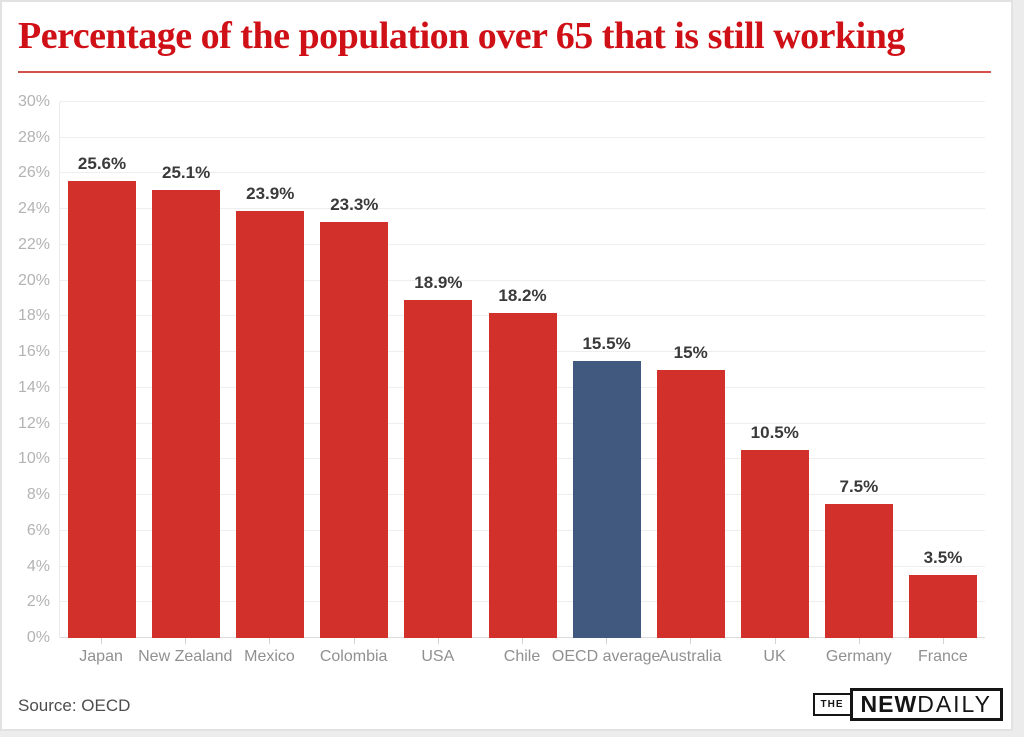 Image resolution: width=1024 pixels, height=737 pixels. I want to click on bar-value-label: 25.6%, so click(102, 163).